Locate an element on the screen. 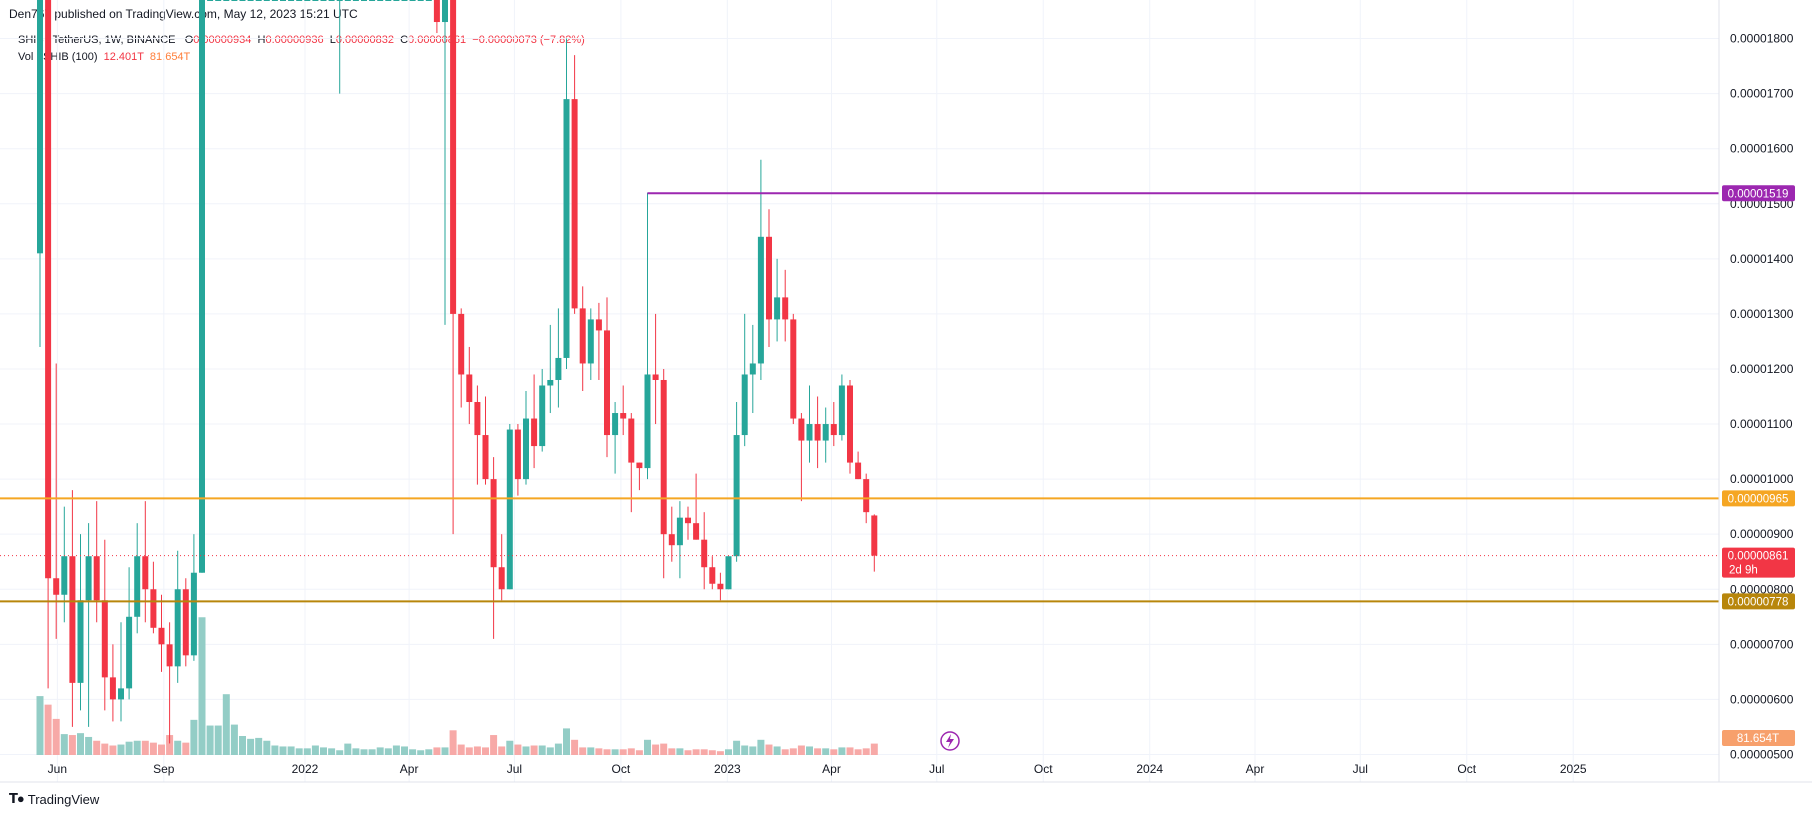 The width and height of the screenshot is (1812, 817). time-tick-label: Jun is located at coordinates (57, 769).